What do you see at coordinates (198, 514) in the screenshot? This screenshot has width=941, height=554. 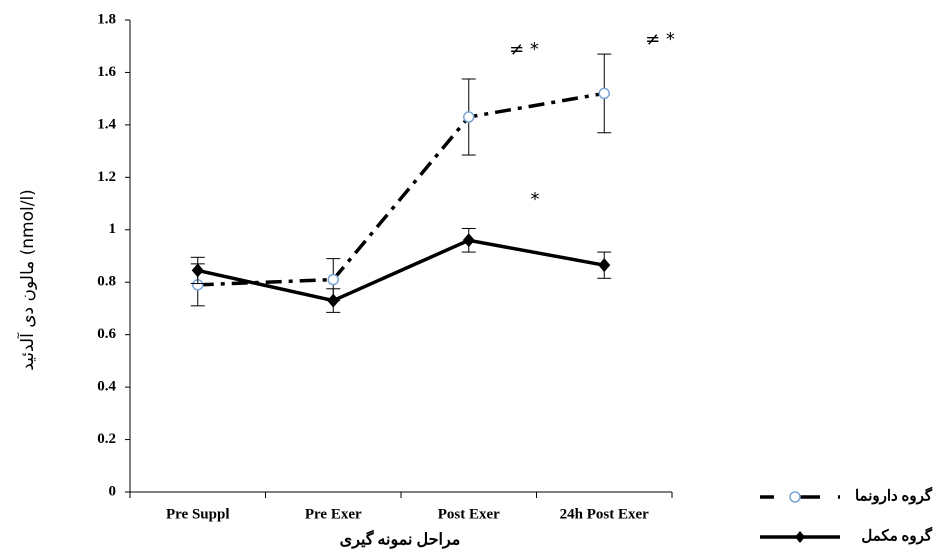 I see `x-tick-label: Pre Suppl` at bounding box center [198, 514].